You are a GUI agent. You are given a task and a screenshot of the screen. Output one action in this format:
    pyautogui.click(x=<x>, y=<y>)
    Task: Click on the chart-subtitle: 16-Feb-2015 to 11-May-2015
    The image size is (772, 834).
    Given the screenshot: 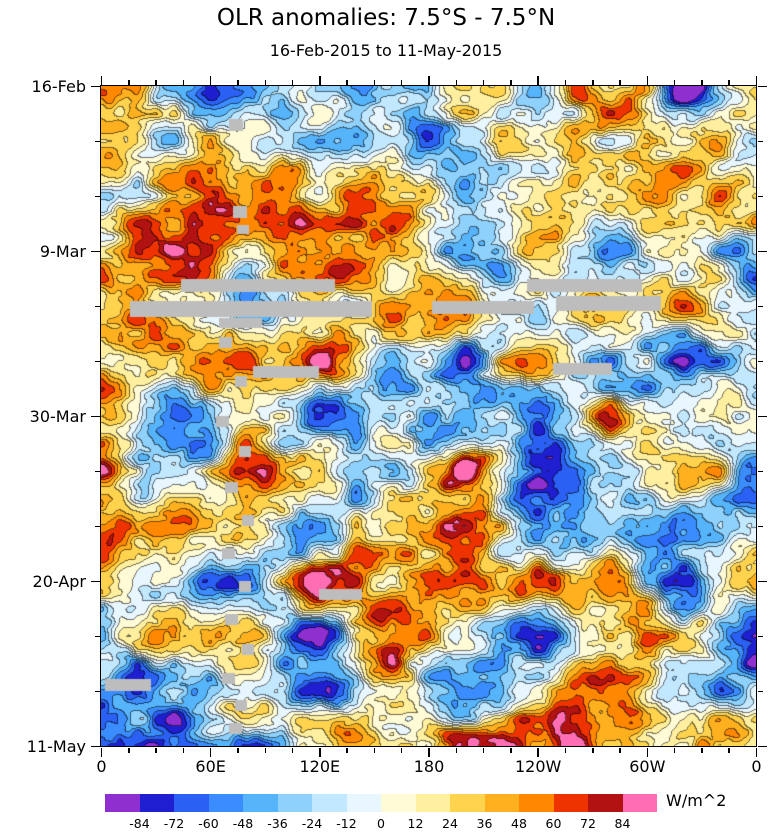 What is the action you would take?
    pyautogui.click(x=386, y=50)
    